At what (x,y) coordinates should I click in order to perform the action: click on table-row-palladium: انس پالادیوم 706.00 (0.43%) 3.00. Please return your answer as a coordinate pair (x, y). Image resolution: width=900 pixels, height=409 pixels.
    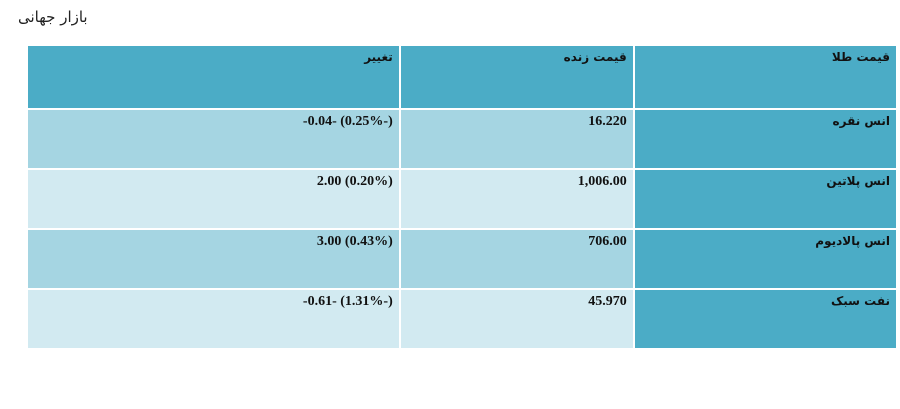
    Looking at the image, I should click on (462, 259).